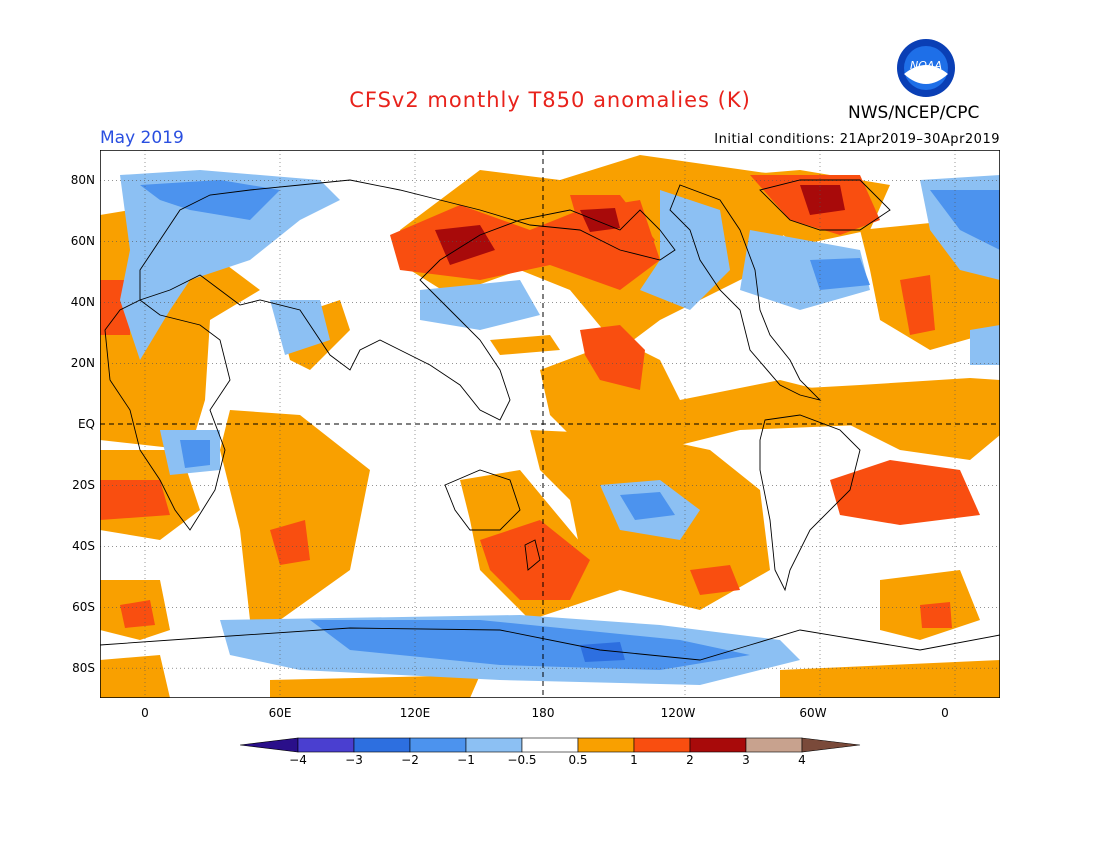  I want to click on colorbar, so click(550, 745).